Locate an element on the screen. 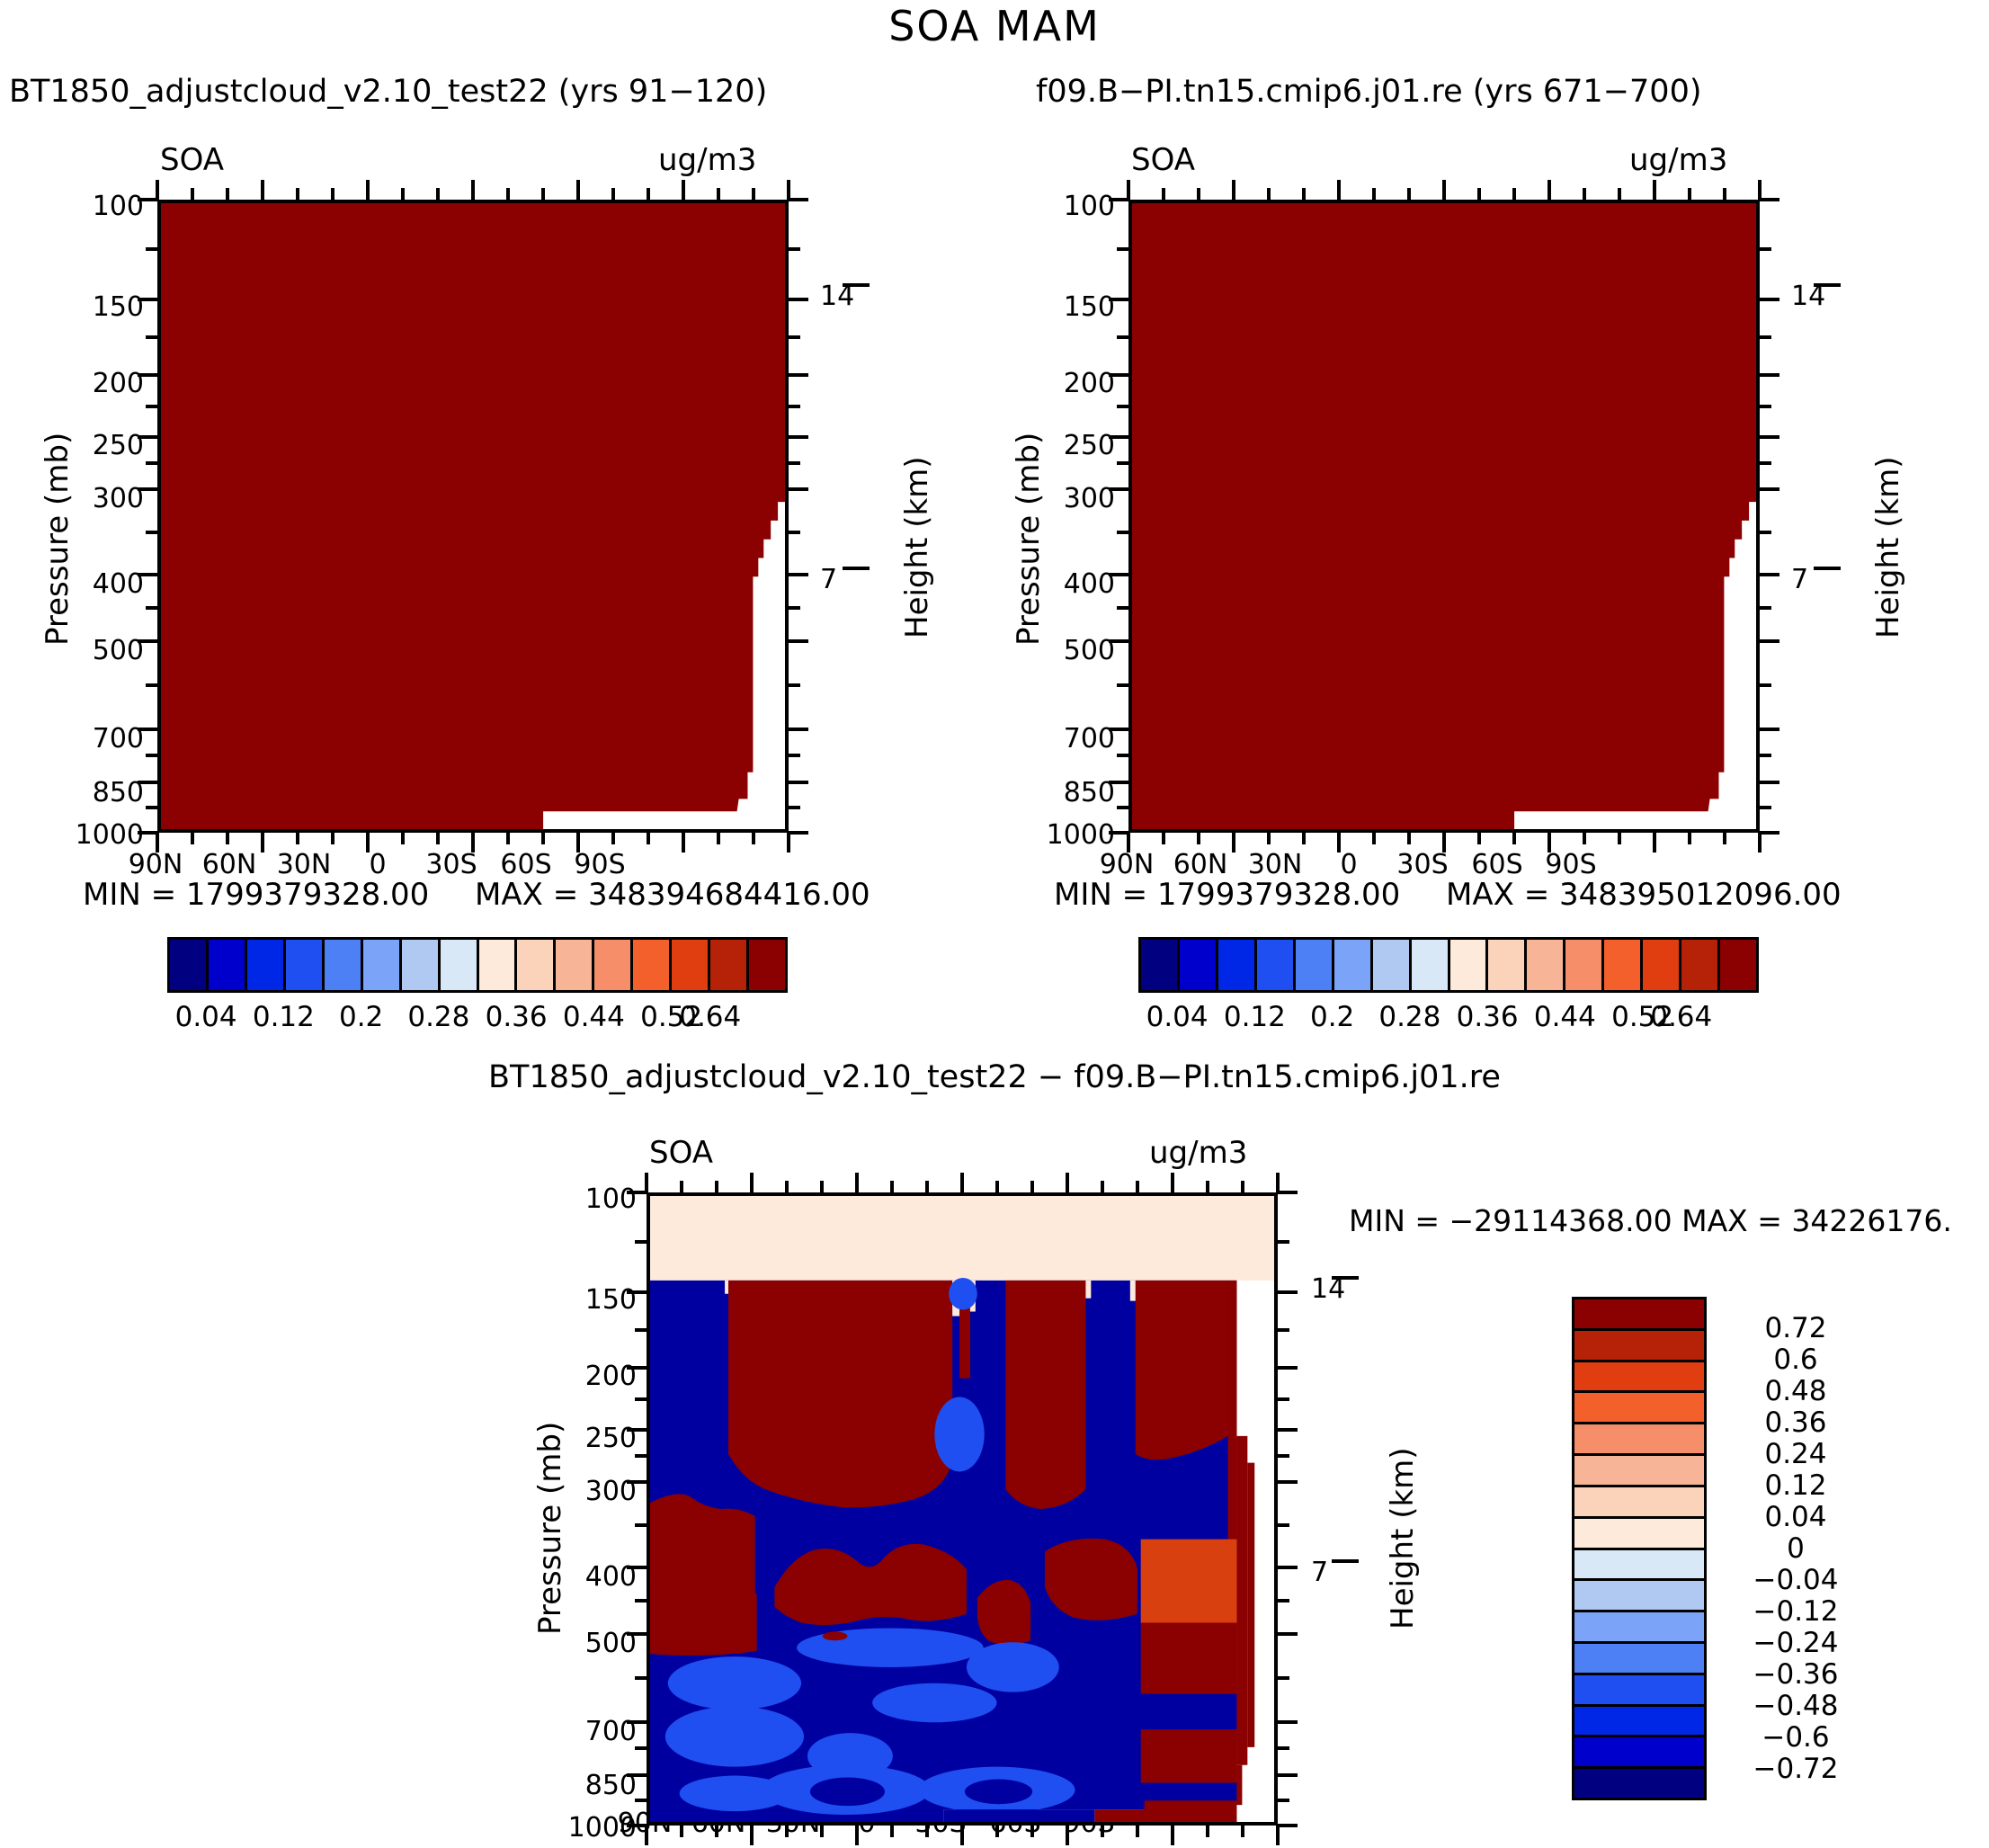  diff-colorbar-tick-label: −0.6 is located at coordinates (1796, 1737).